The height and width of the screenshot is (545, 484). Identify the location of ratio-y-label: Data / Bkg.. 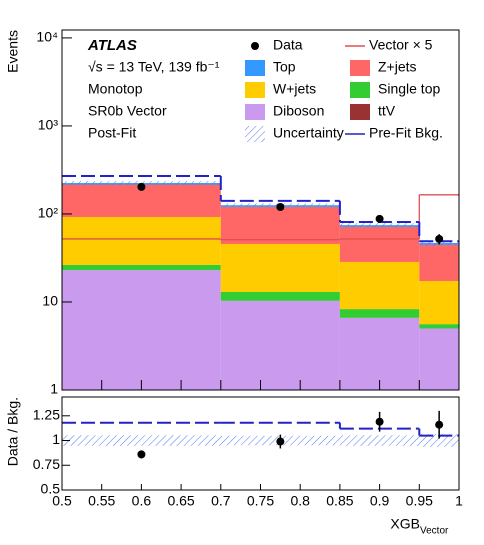
(13, 431).